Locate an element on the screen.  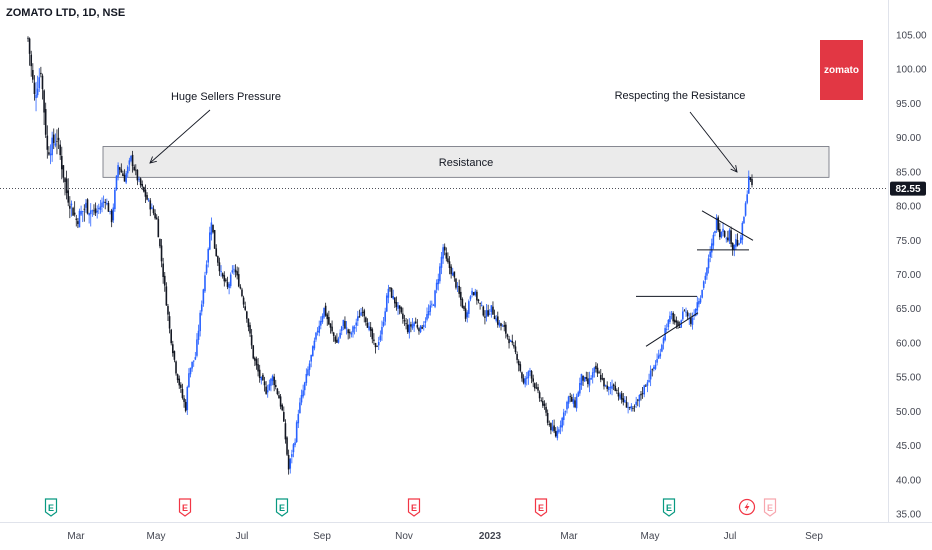
triangle-upper-line is located at coordinates (727, 225).